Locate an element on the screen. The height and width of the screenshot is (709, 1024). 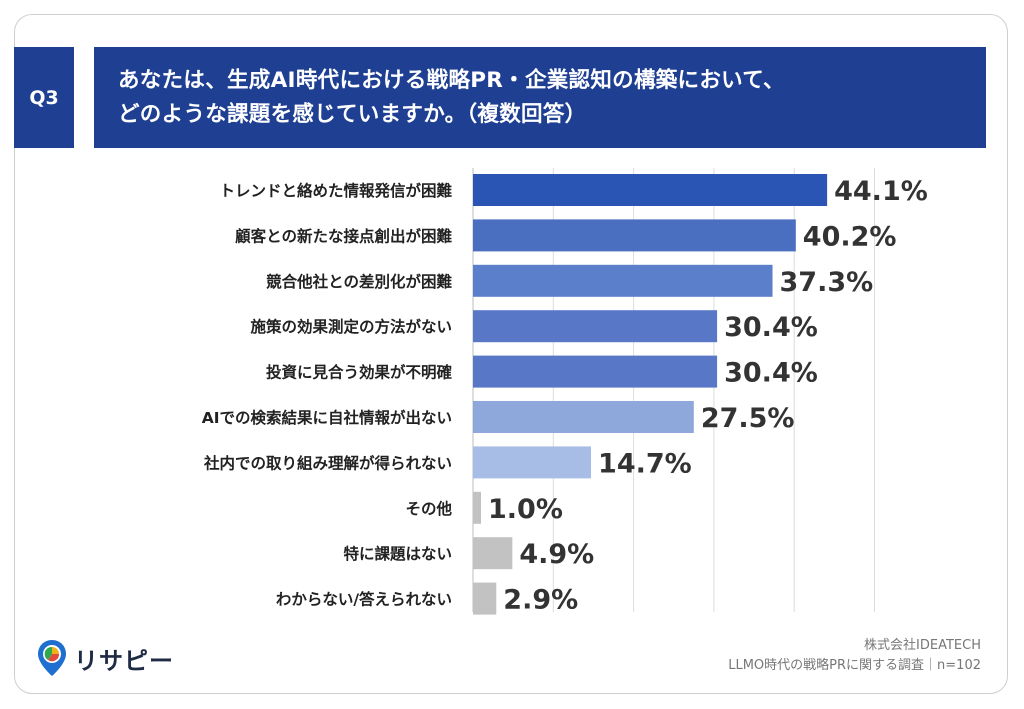
category-label: 競合他社との差別化が困難 is located at coordinates (359, 281).